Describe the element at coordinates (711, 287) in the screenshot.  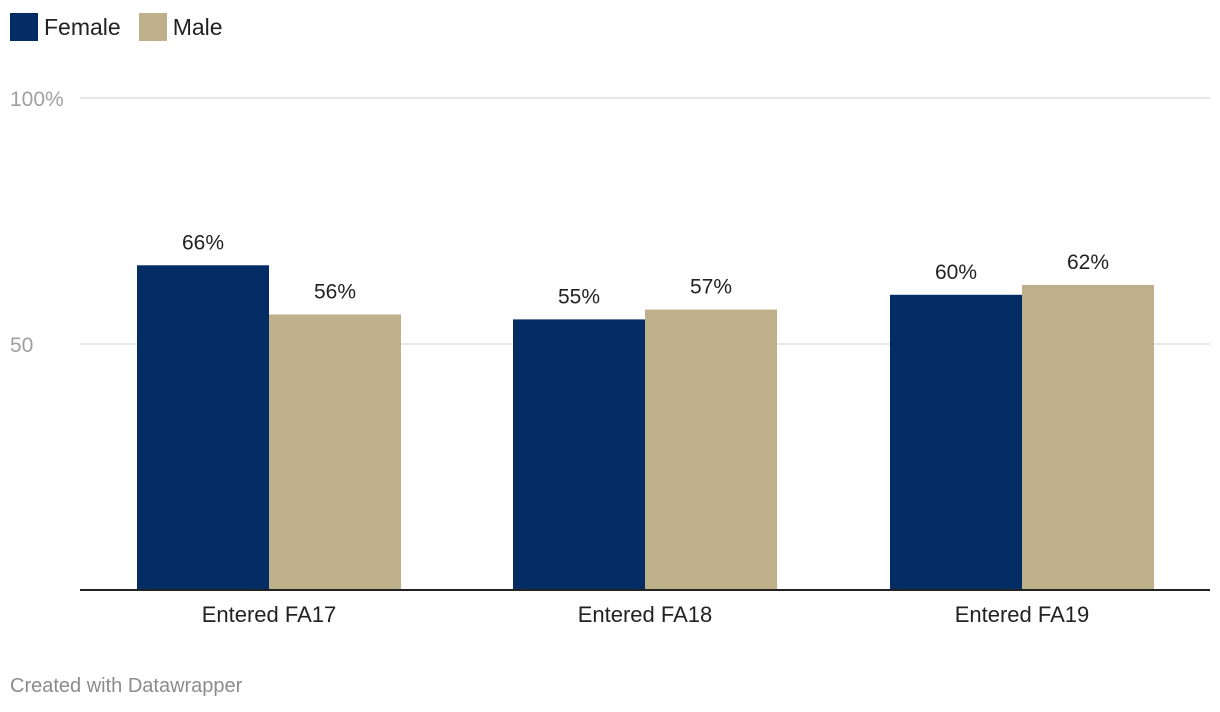
I see `data-label: 57%` at that location.